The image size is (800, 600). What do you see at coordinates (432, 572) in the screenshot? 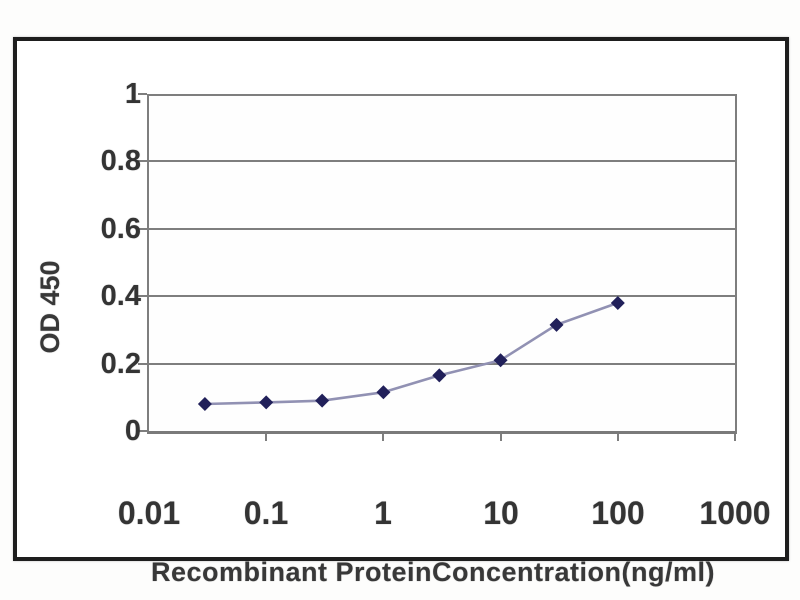
I see `x-axis-title: Recombinant ProteinConcentration(ng/ml)` at bounding box center [432, 572].